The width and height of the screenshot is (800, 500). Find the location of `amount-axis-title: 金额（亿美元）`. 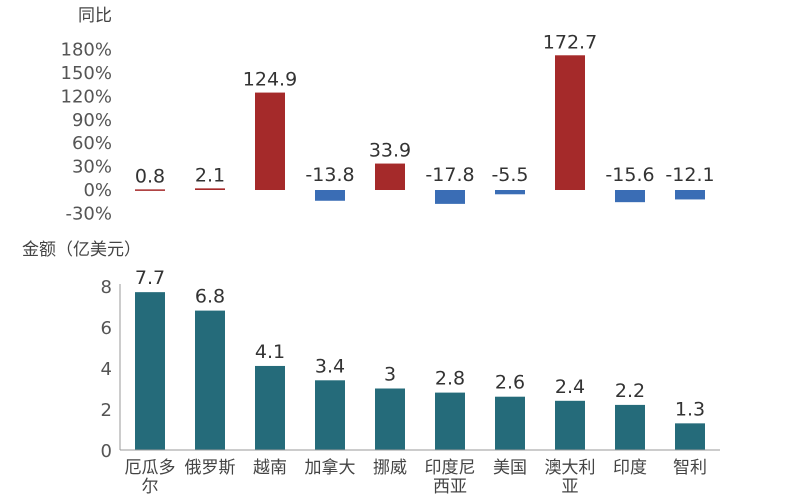

amount-axis-title: 金额（亿美元） is located at coordinates (81, 250).